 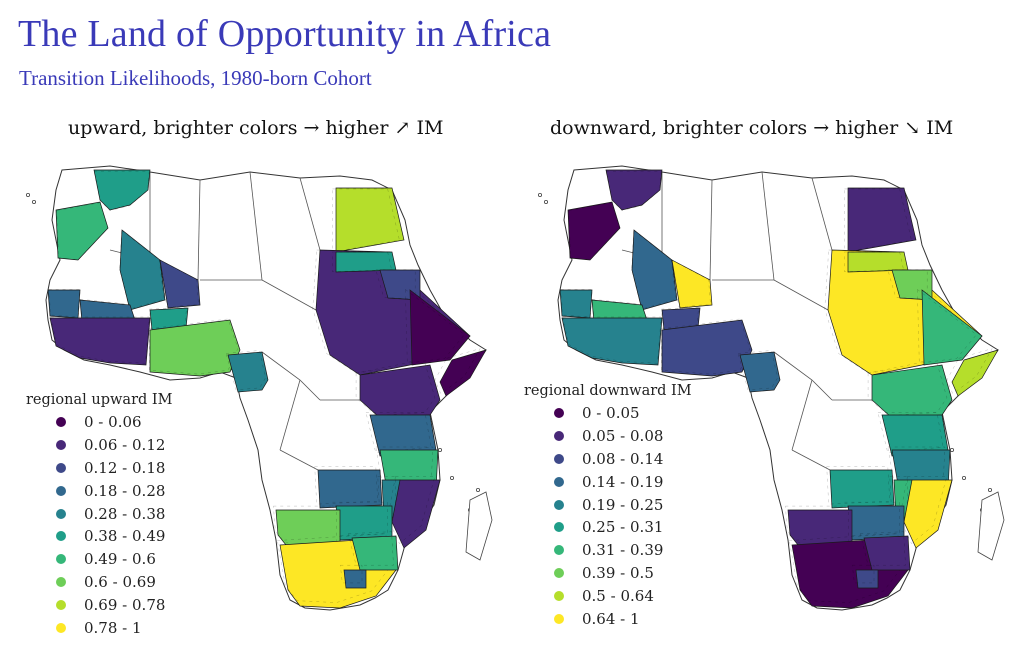 I want to click on downward-legend-item: 0.14 - 0.19, so click(x=608, y=481).